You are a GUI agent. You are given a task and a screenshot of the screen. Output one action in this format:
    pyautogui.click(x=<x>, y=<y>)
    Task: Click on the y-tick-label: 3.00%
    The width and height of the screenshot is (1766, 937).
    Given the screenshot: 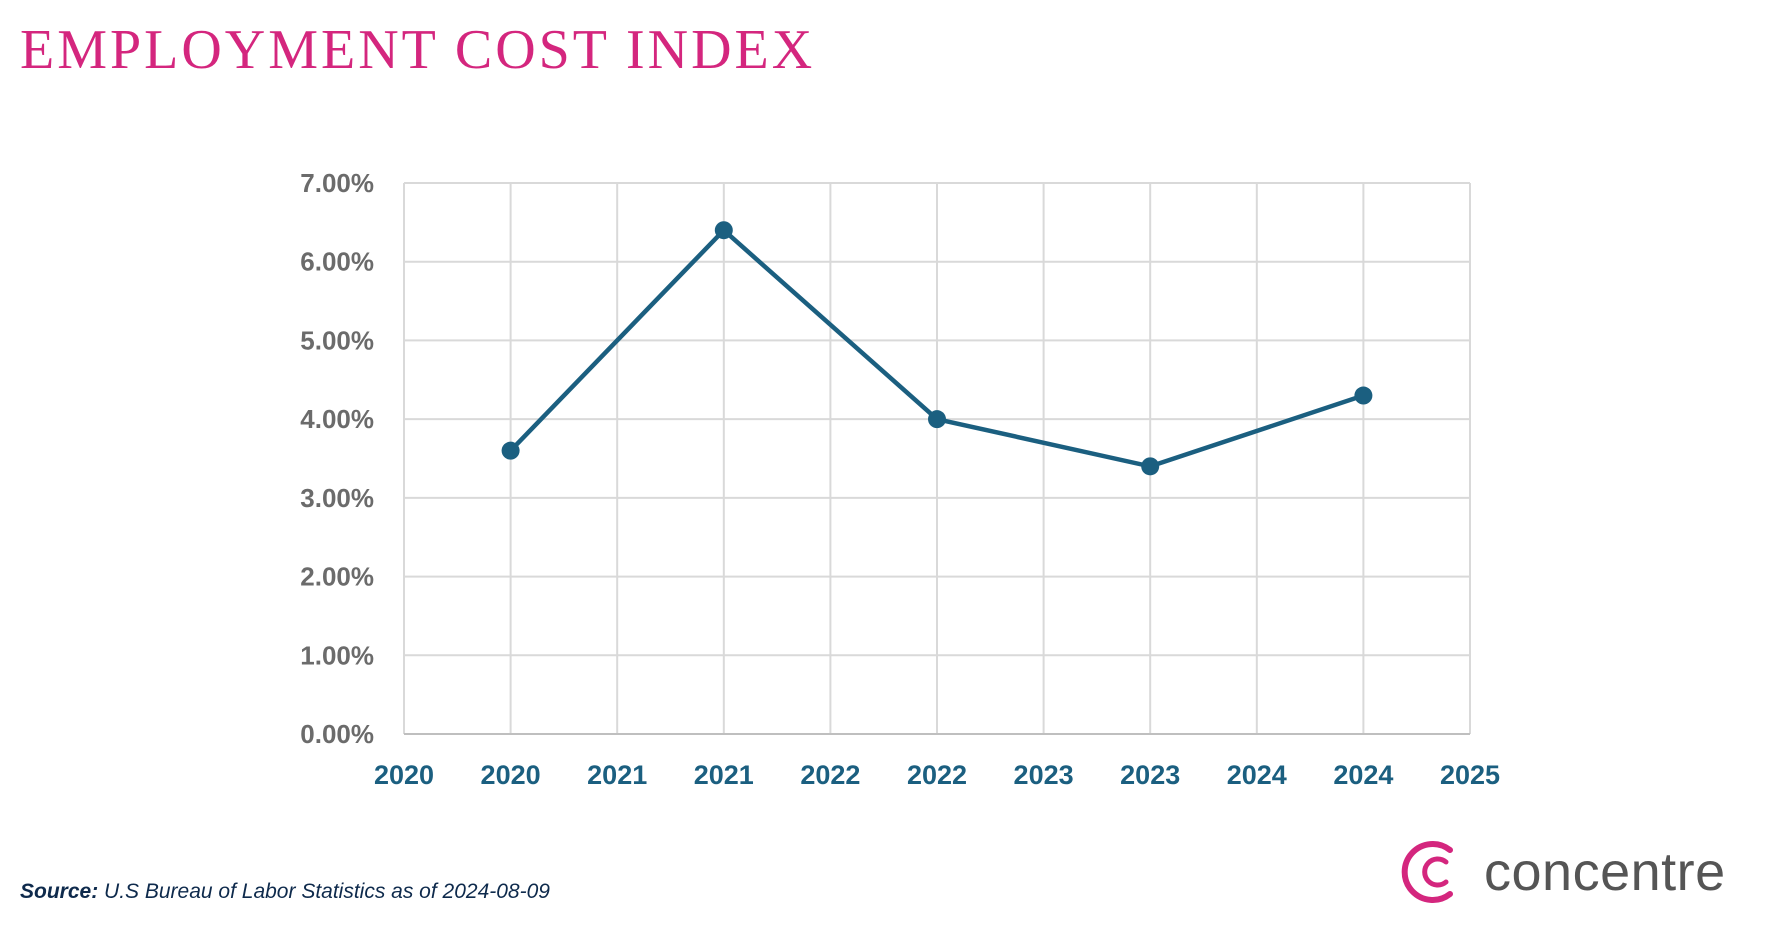 What is the action you would take?
    pyautogui.click(x=337, y=498)
    